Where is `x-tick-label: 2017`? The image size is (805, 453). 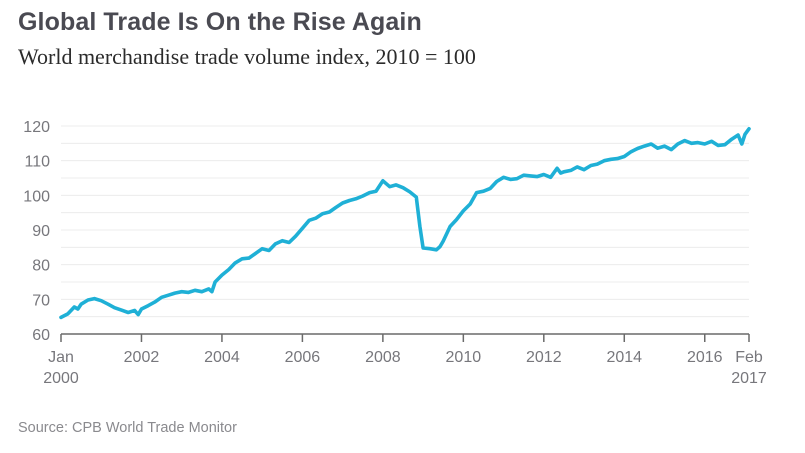 x-tick-label: 2017 is located at coordinates (749, 378).